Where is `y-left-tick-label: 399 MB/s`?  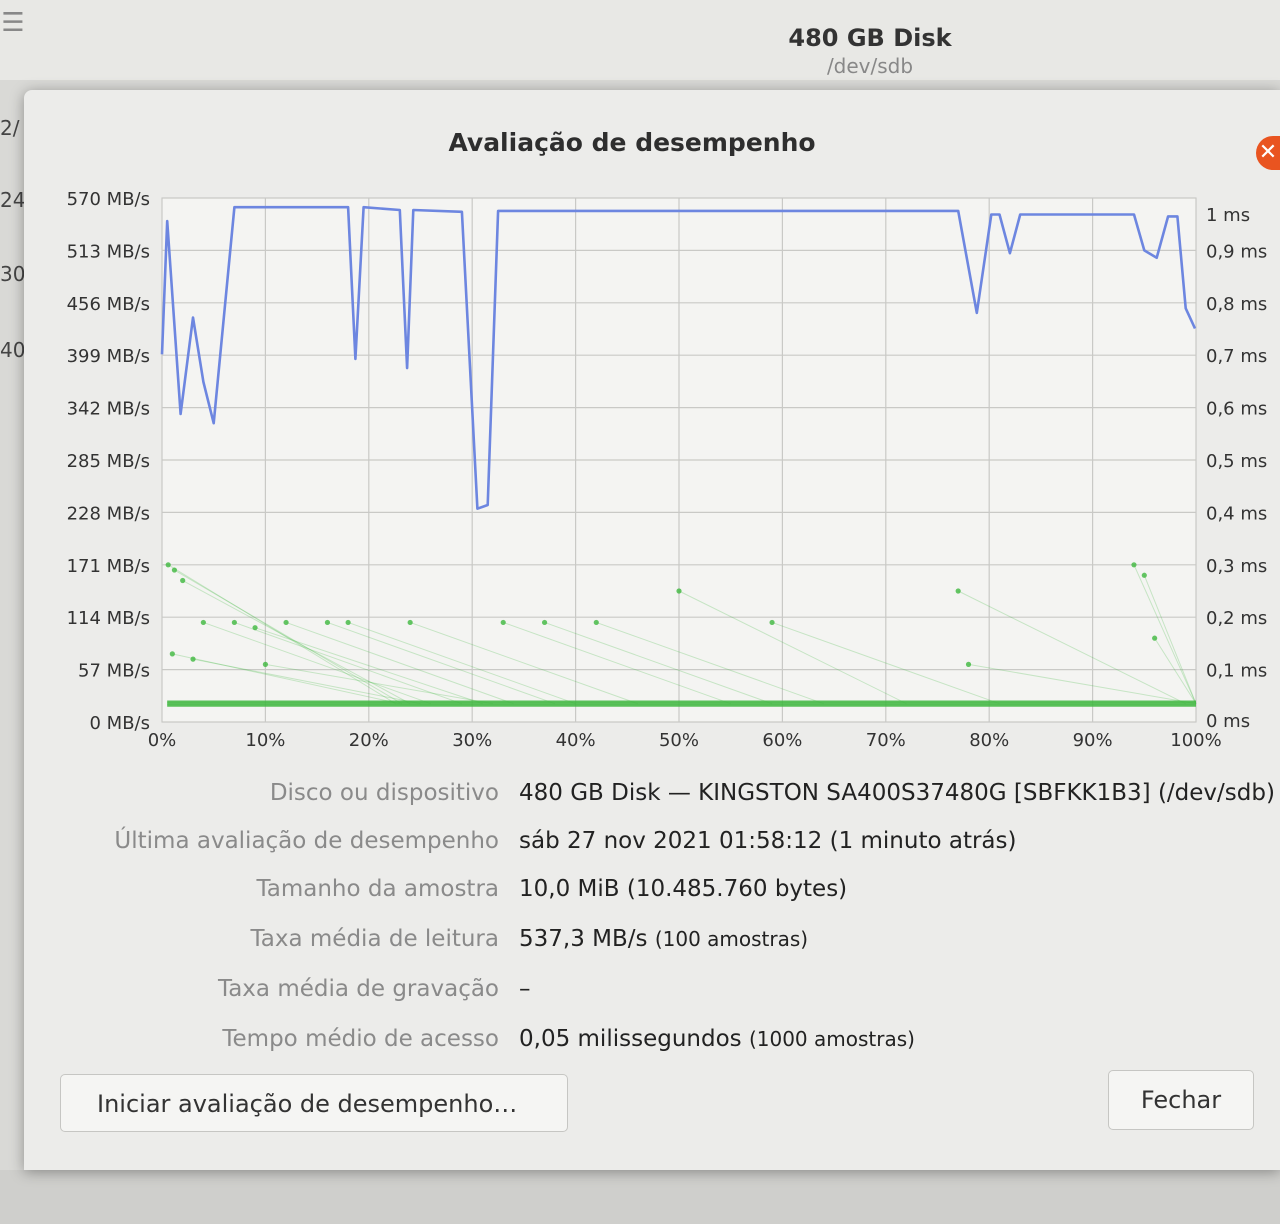 y-left-tick-label: 399 MB/s is located at coordinates (108, 356).